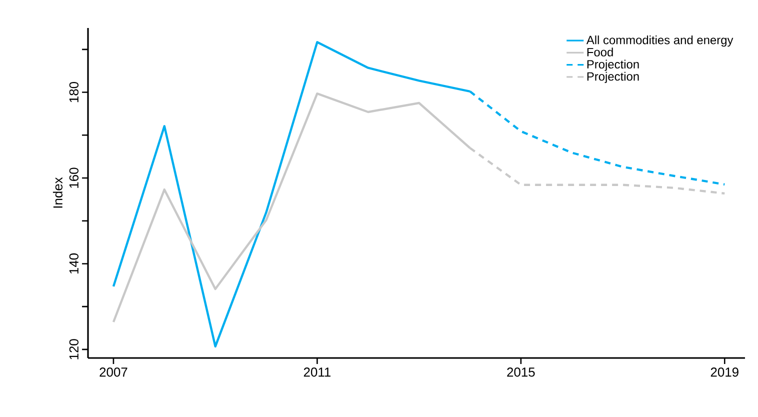 The image size is (758, 417). What do you see at coordinates (73, 349) in the screenshot?
I see `y-tick-label: 120` at bounding box center [73, 349].